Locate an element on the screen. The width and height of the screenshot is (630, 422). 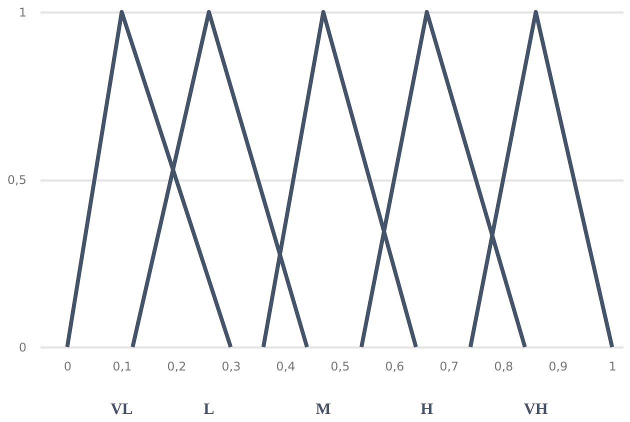
text: L is located at coordinates (209, 409).